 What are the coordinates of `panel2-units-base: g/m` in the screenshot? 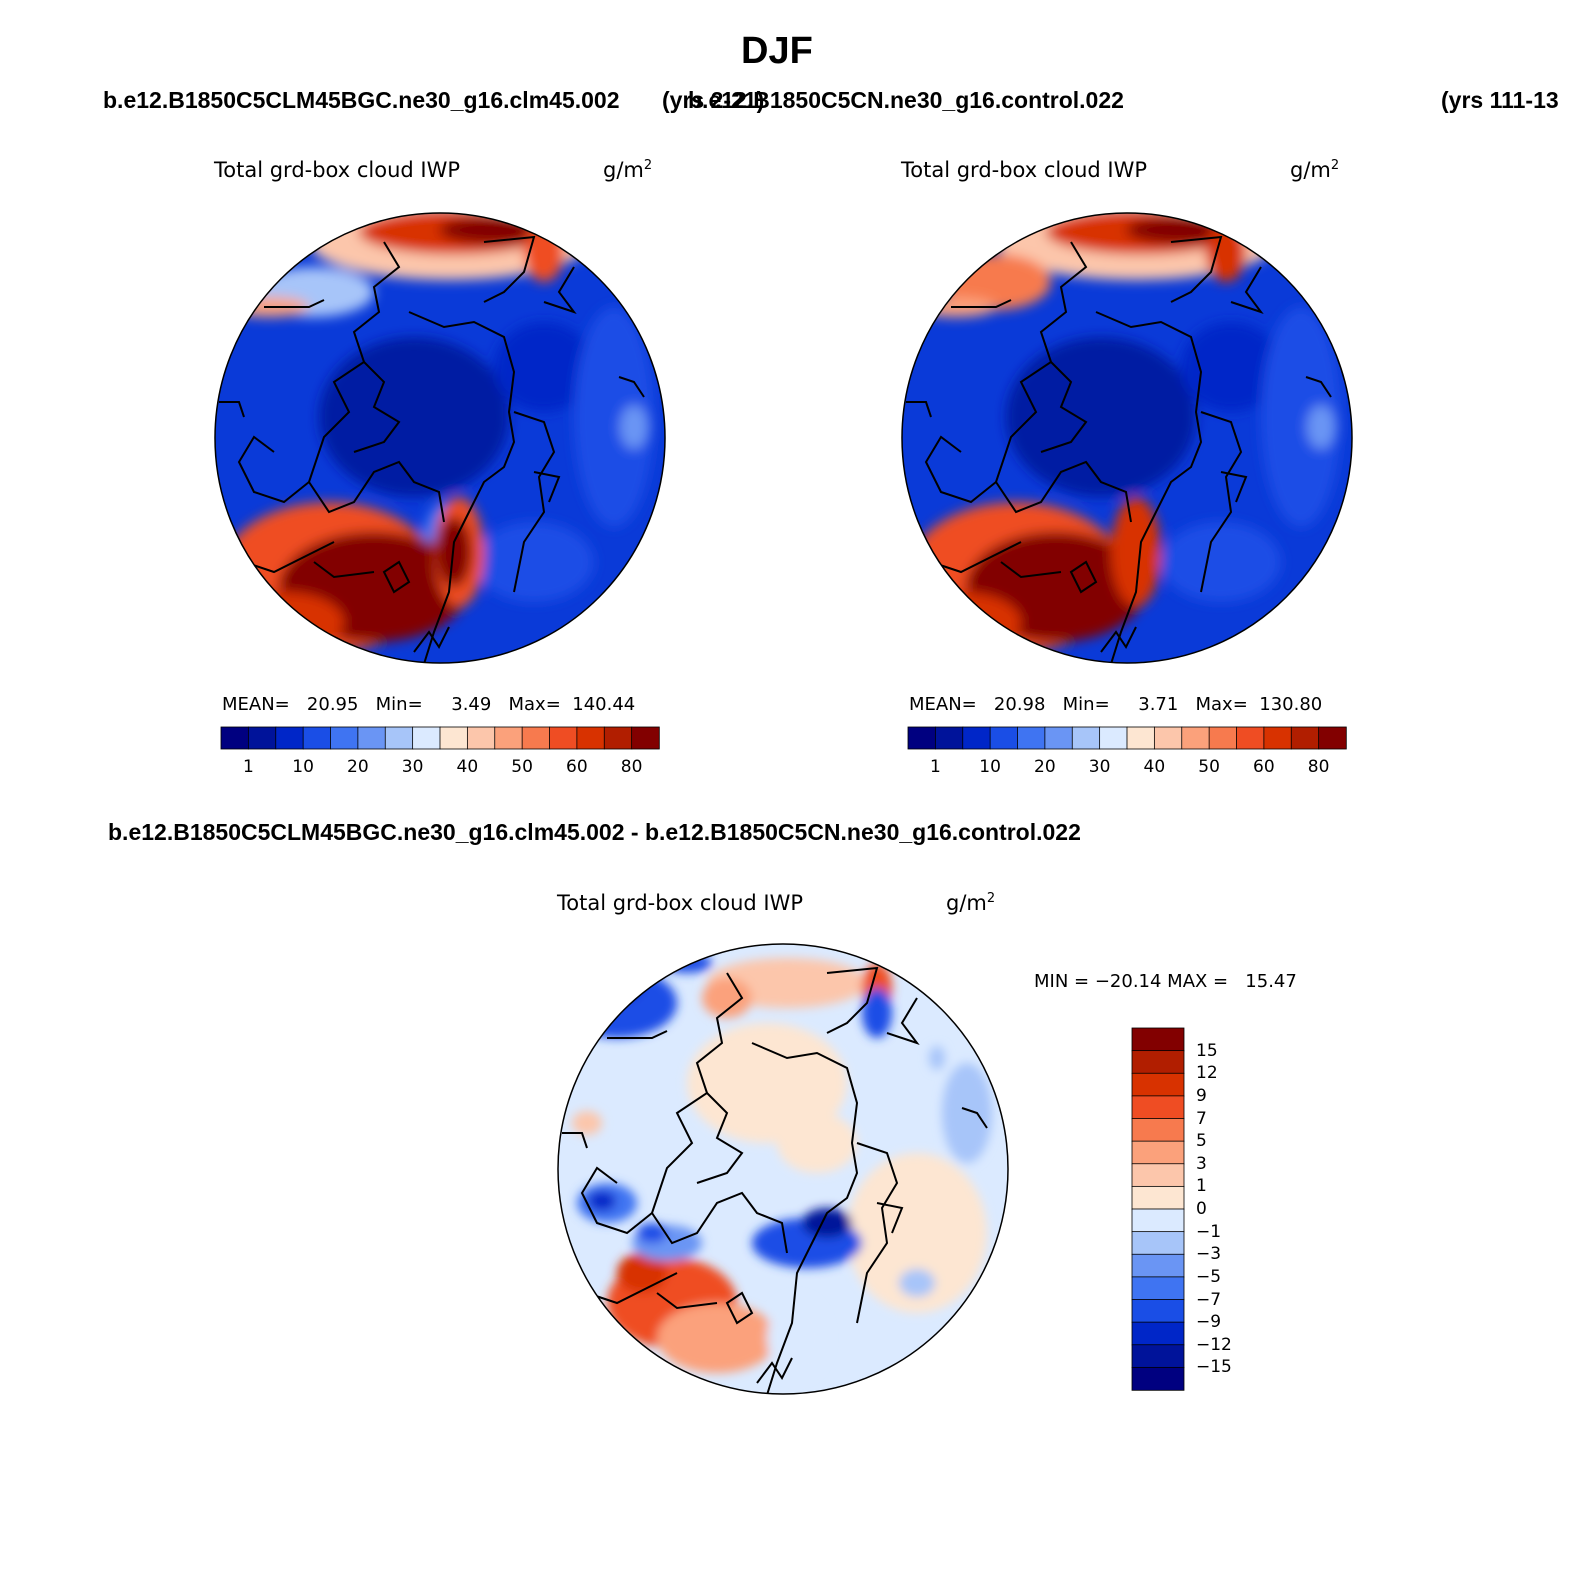 It's located at (1310, 170).